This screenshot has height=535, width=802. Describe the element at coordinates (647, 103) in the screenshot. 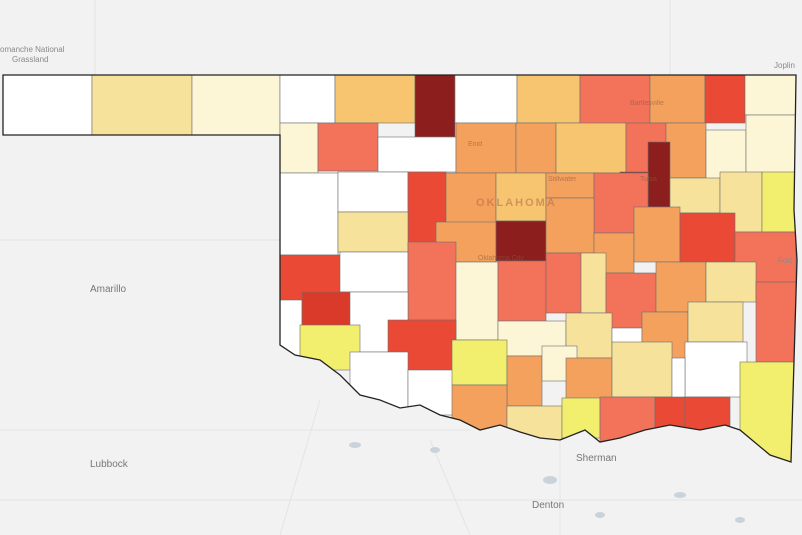

I see `bartlesville-label: Bartlesville` at that location.